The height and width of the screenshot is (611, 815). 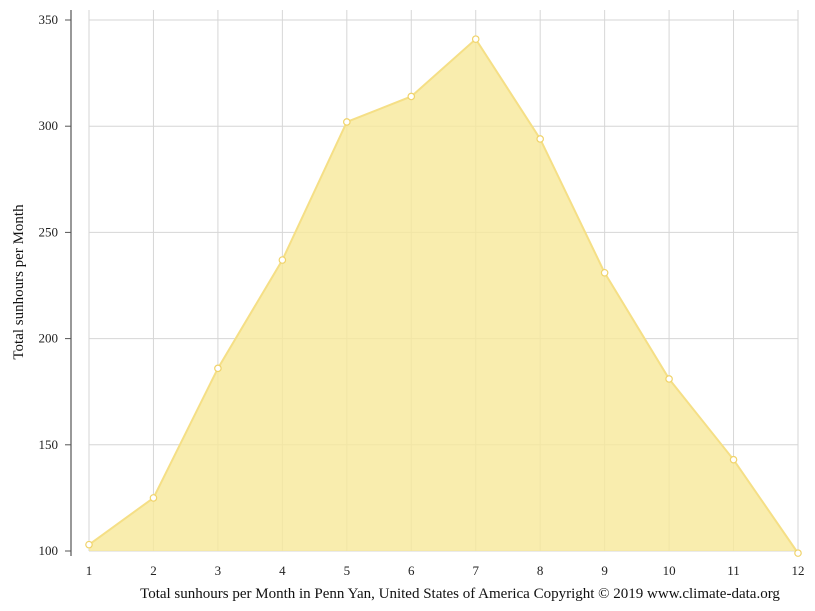 What do you see at coordinates (282, 570) in the screenshot?
I see `x-tick-label: 4` at bounding box center [282, 570].